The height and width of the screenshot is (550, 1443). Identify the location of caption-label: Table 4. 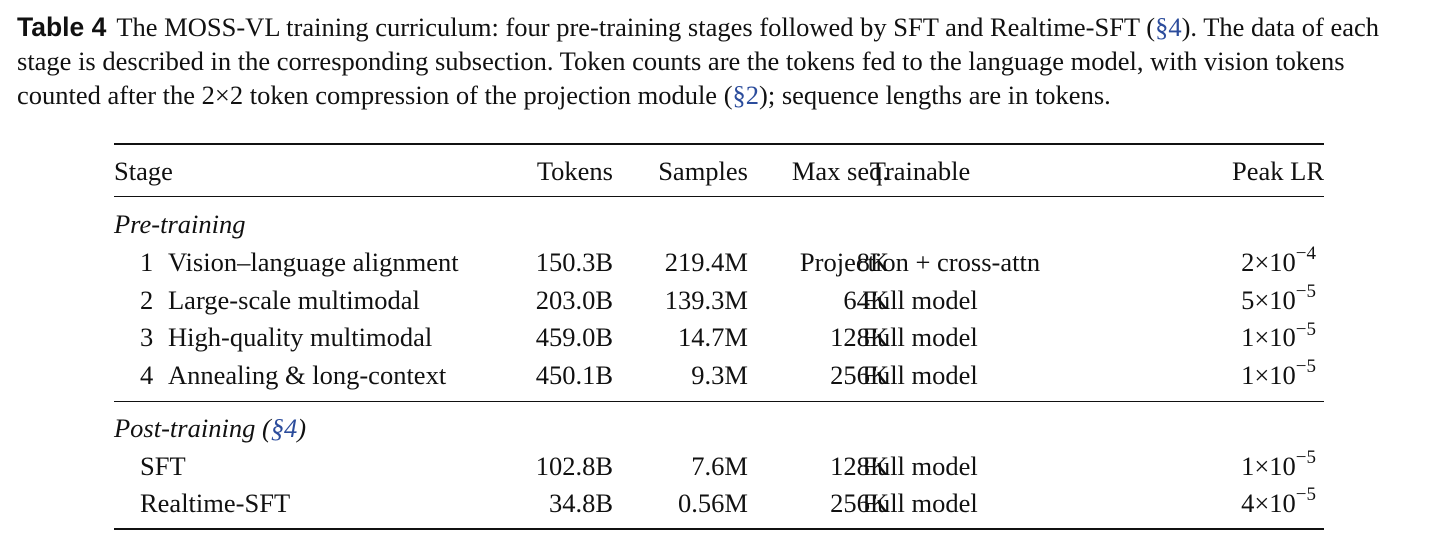
(62, 27).